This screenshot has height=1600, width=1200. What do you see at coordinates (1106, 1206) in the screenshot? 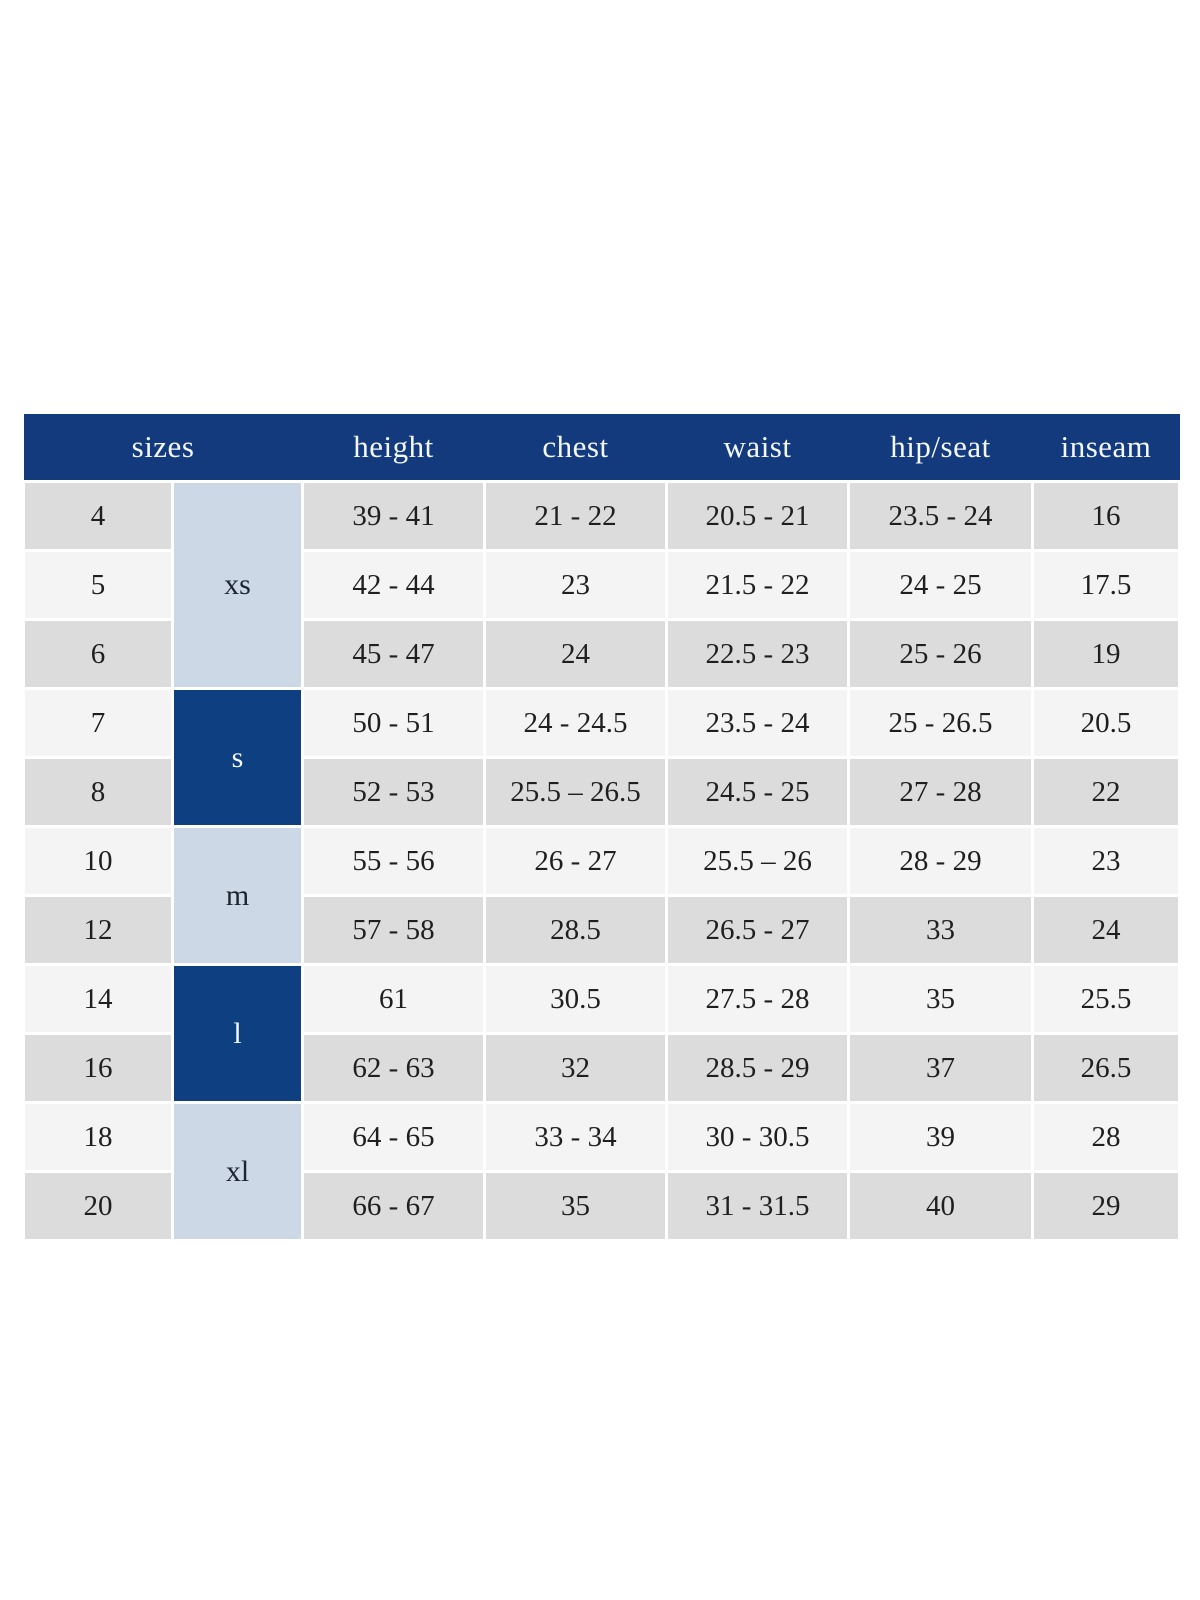
I see `inseam-cell: 29` at bounding box center [1106, 1206].